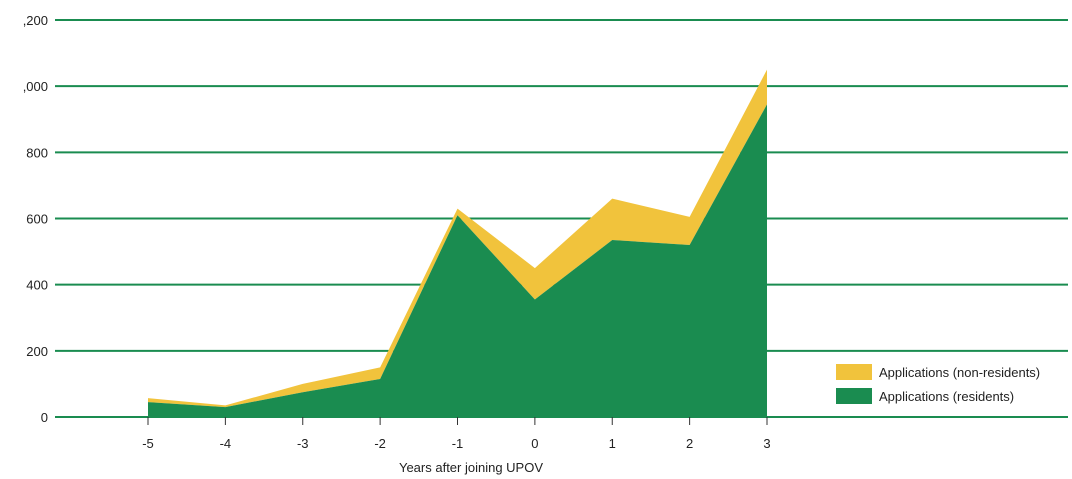  Describe the element at coordinates (44, 417) in the screenshot. I see `y-tick-label: 0` at that location.